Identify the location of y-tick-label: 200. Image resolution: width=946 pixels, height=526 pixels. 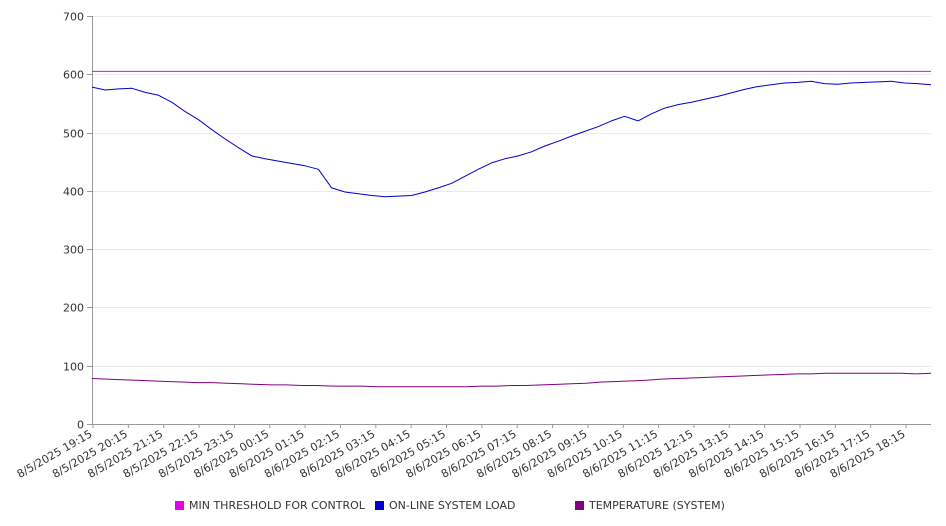
(73, 308).